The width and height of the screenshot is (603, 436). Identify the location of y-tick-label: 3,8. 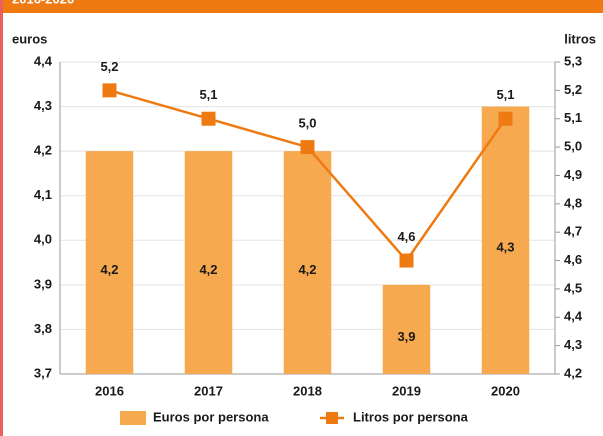
(43, 328).